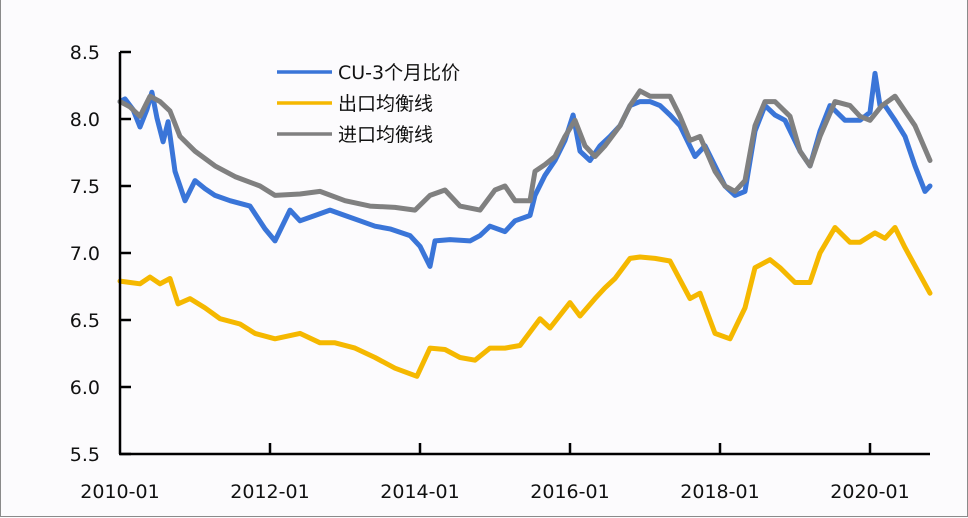 This screenshot has width=968, height=518. What do you see at coordinates (719, 492) in the screenshot?
I see `x-tick-label: 2018-01` at bounding box center [719, 492].